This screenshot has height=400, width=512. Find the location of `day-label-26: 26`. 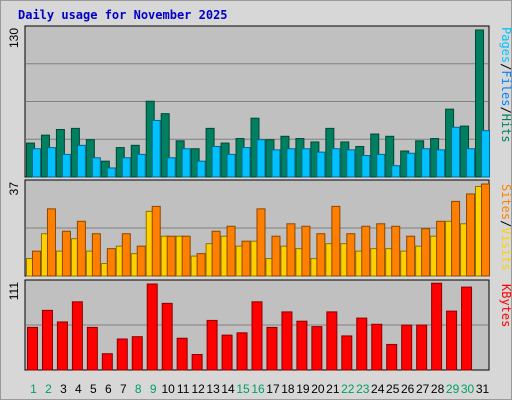

day-label-26: 26 is located at coordinates (408, 389).